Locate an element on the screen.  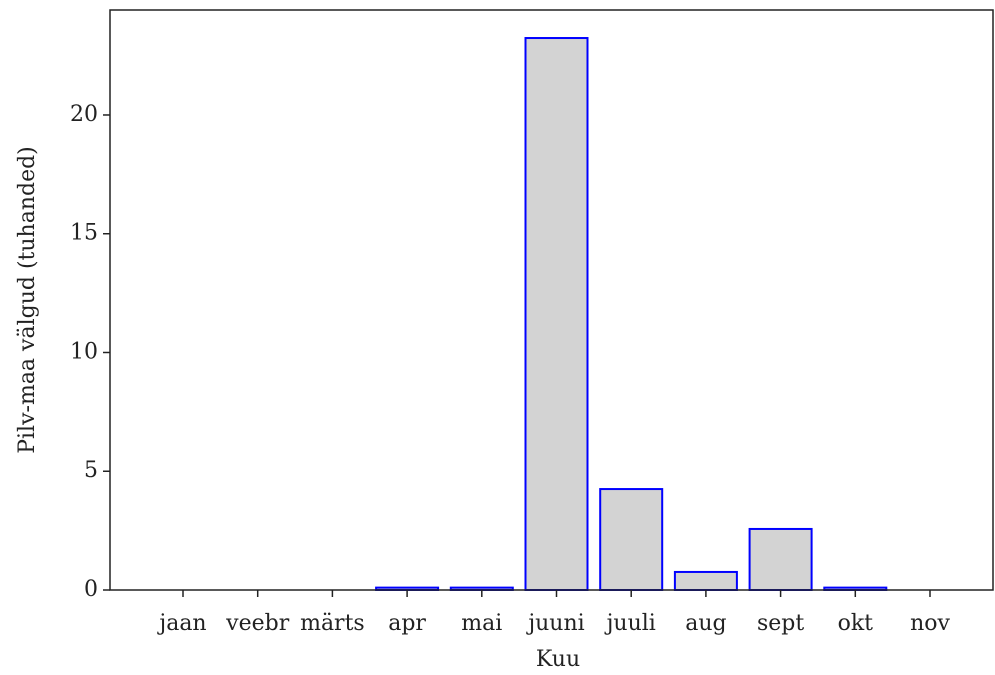
x-tick-label: jaan is located at coordinates (181, 623).